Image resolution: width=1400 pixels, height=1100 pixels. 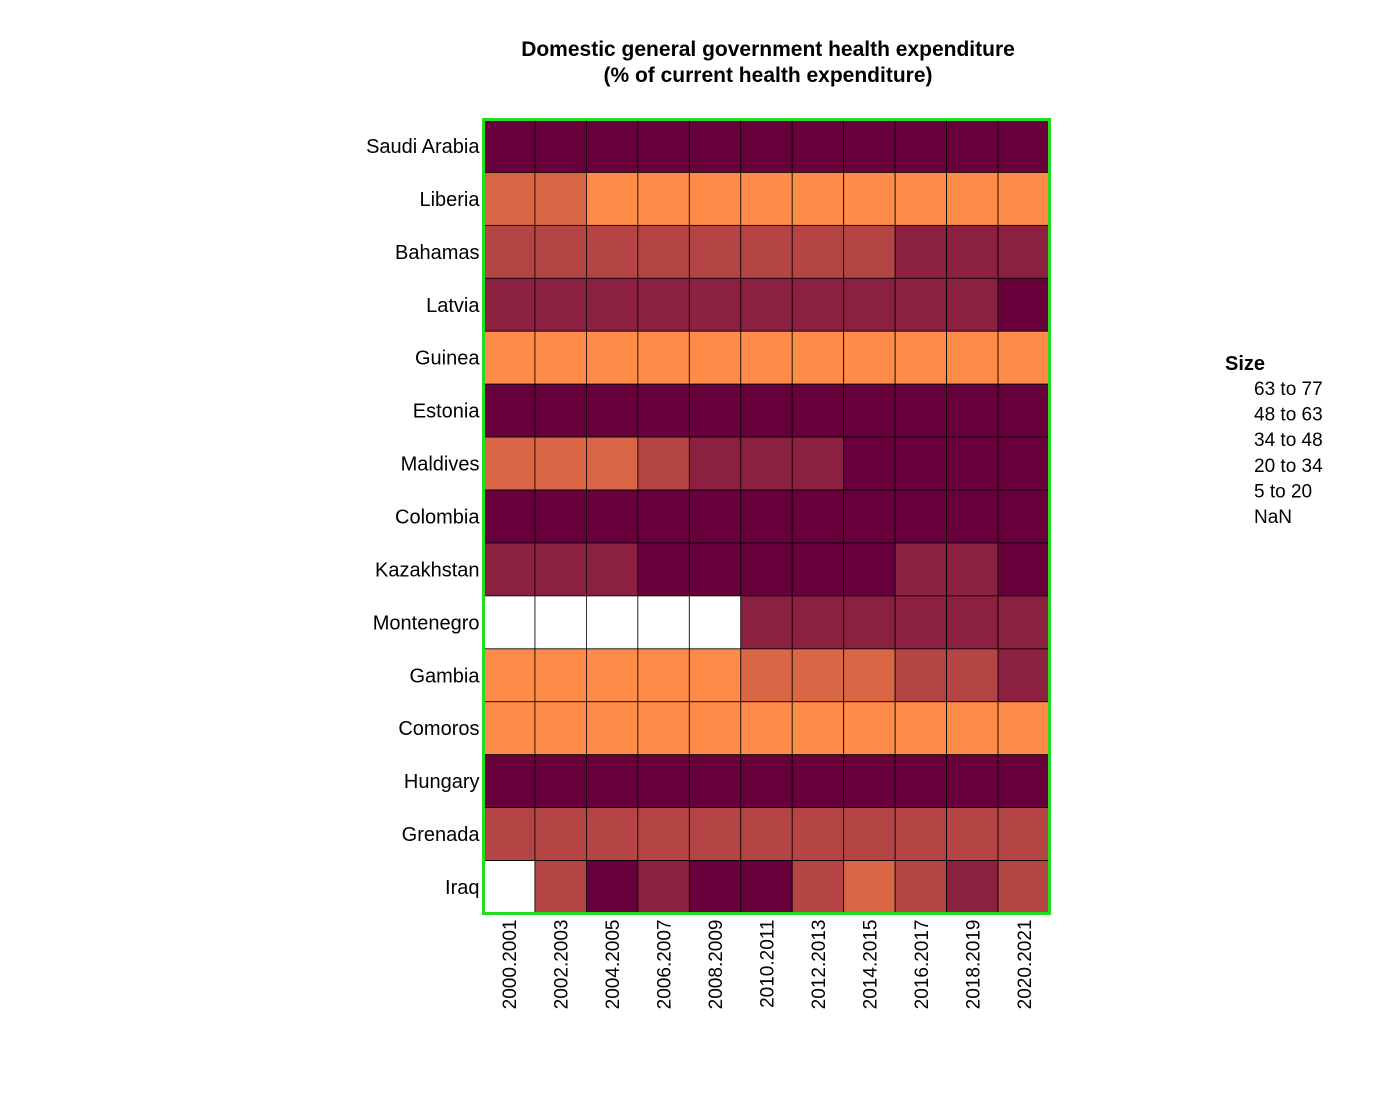 I want to click on column-label: 2004.2005, so click(x=613, y=965).